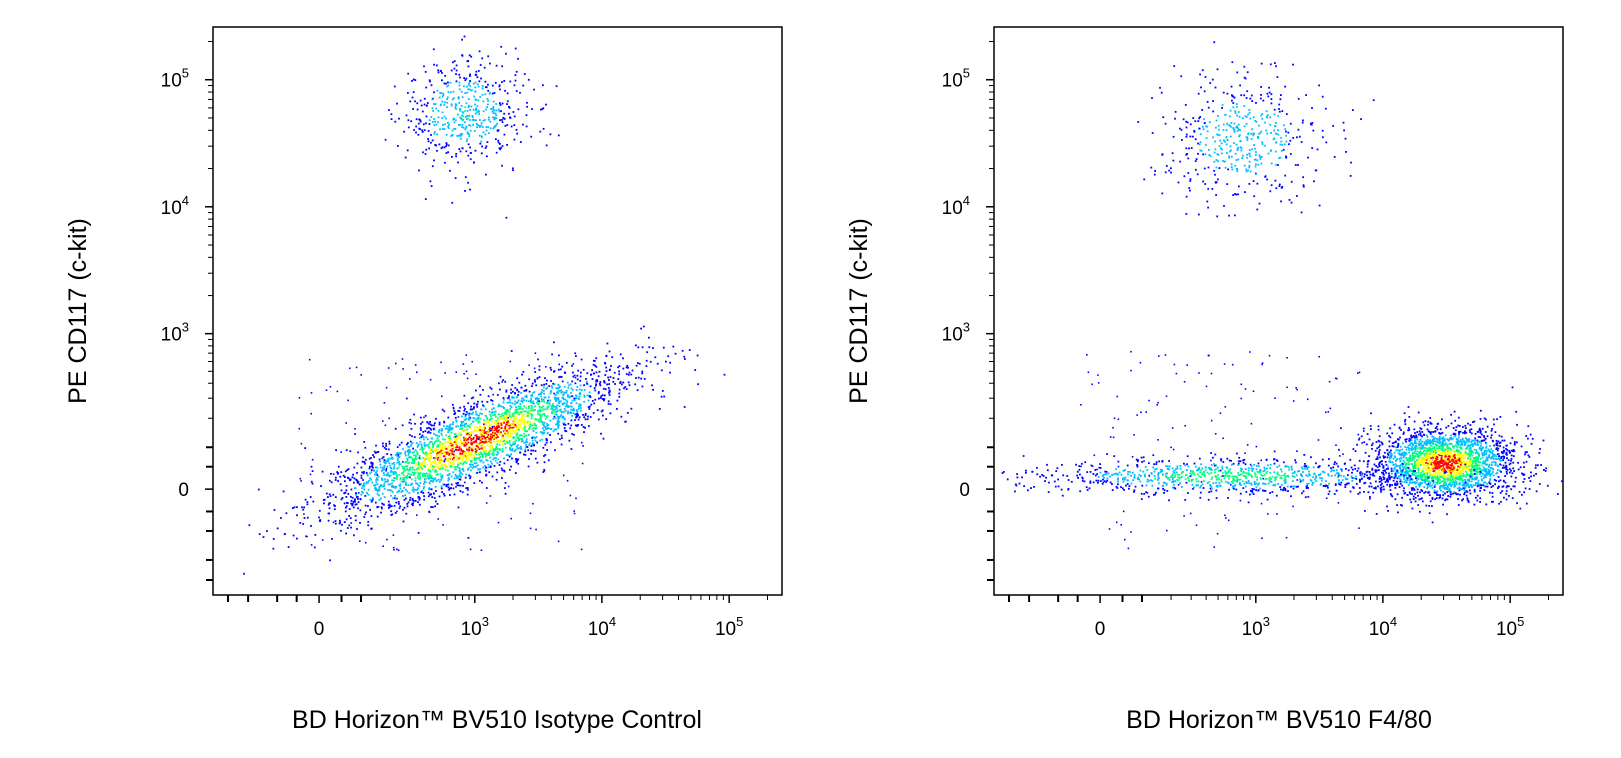 The image size is (1621, 758). Describe the element at coordinates (175, 333) in the screenshot. I see `y-tick-label: 103` at that location.